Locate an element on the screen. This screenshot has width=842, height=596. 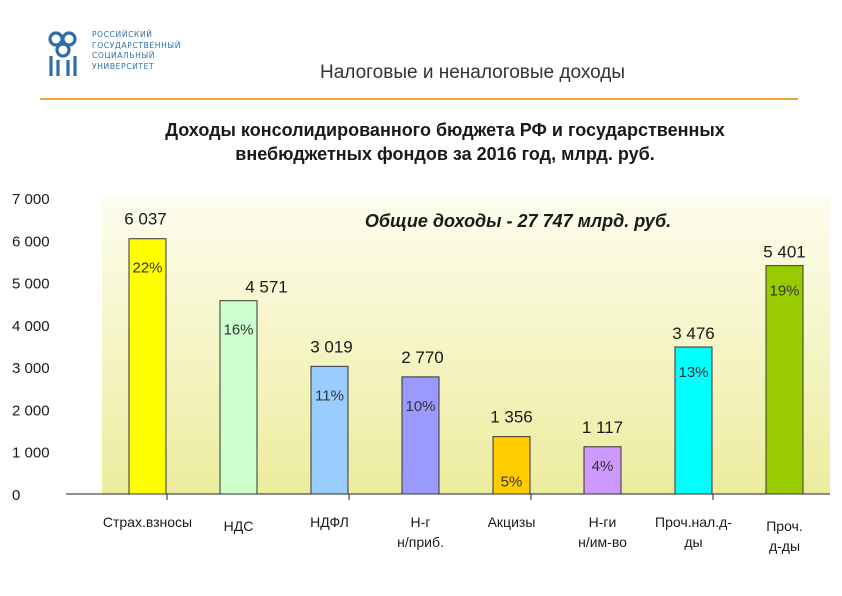
x-category-label: Акцизы is located at coordinates (512, 522).